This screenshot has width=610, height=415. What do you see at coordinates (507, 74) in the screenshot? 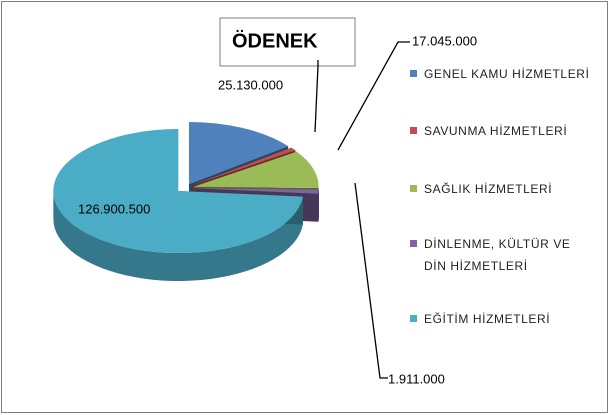
I see `legend-label: GENEL KAMU HİZMETLERİ` at bounding box center [507, 74].